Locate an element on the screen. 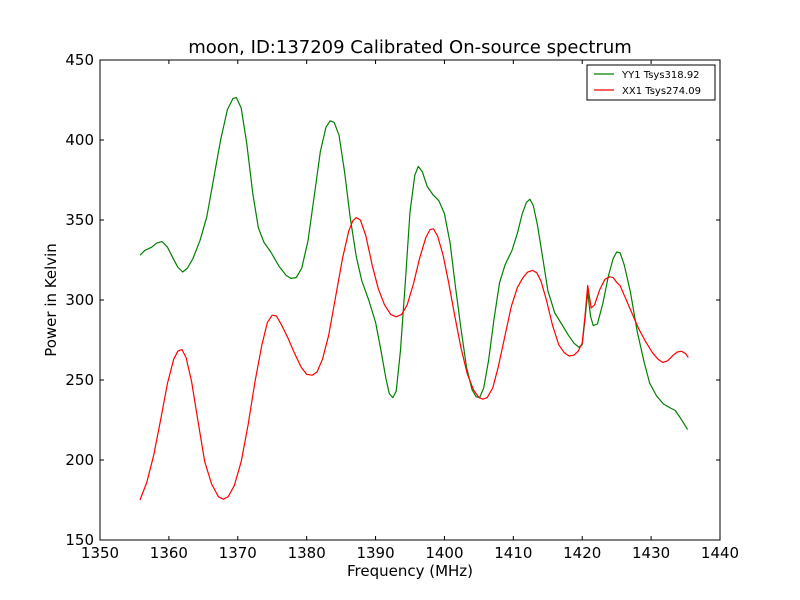 The height and width of the screenshot is (600, 800). x-tick-label: 1440 is located at coordinates (720, 553).